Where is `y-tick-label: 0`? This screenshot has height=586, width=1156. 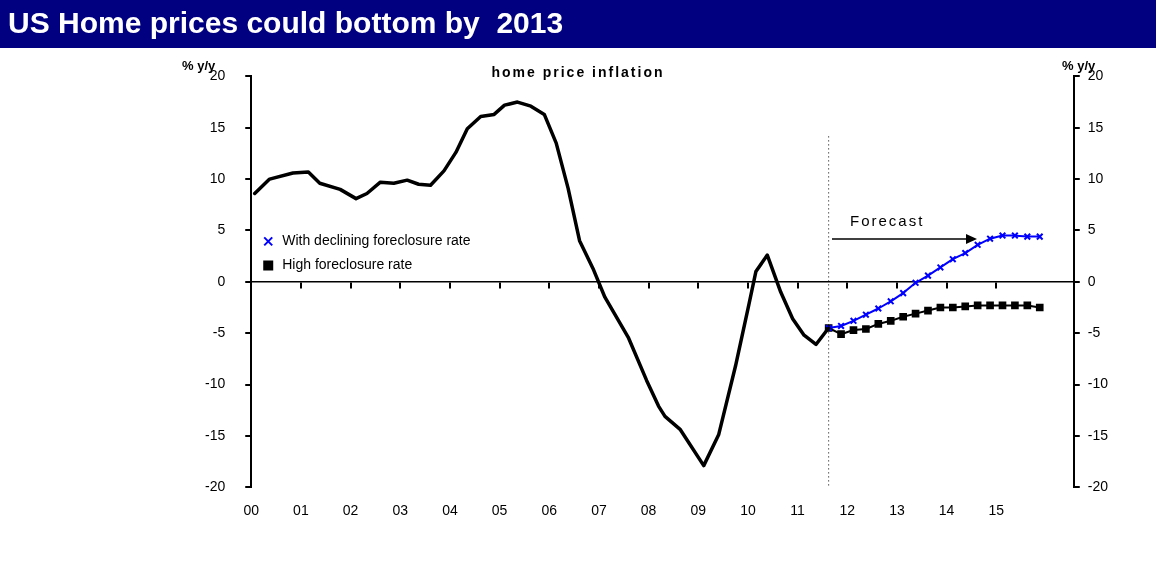 y-tick-label: 0 is located at coordinates (221, 280).